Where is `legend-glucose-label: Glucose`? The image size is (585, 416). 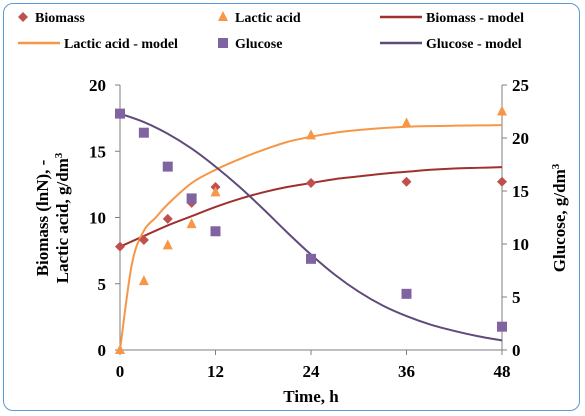
legend-glucose-label: Glucose is located at coordinates (258, 44).